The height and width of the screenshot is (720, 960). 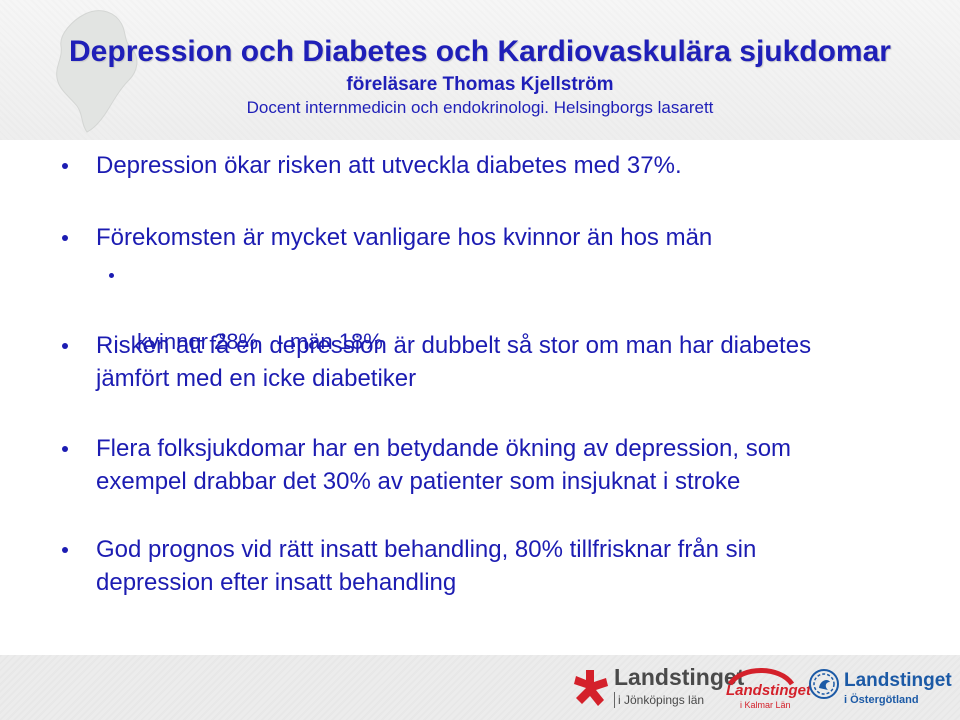 I want to click on logo-kalmar-sub: i Kalmar Län, so click(x=765, y=705).